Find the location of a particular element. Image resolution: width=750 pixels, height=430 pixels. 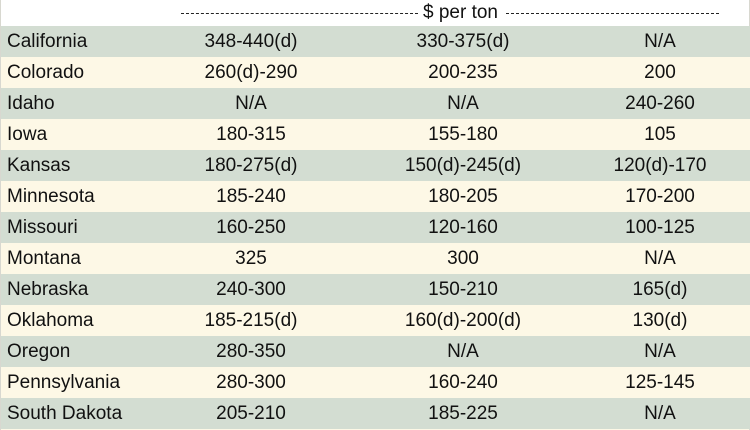

unit-header: $ per ton is located at coordinates (375, 13).